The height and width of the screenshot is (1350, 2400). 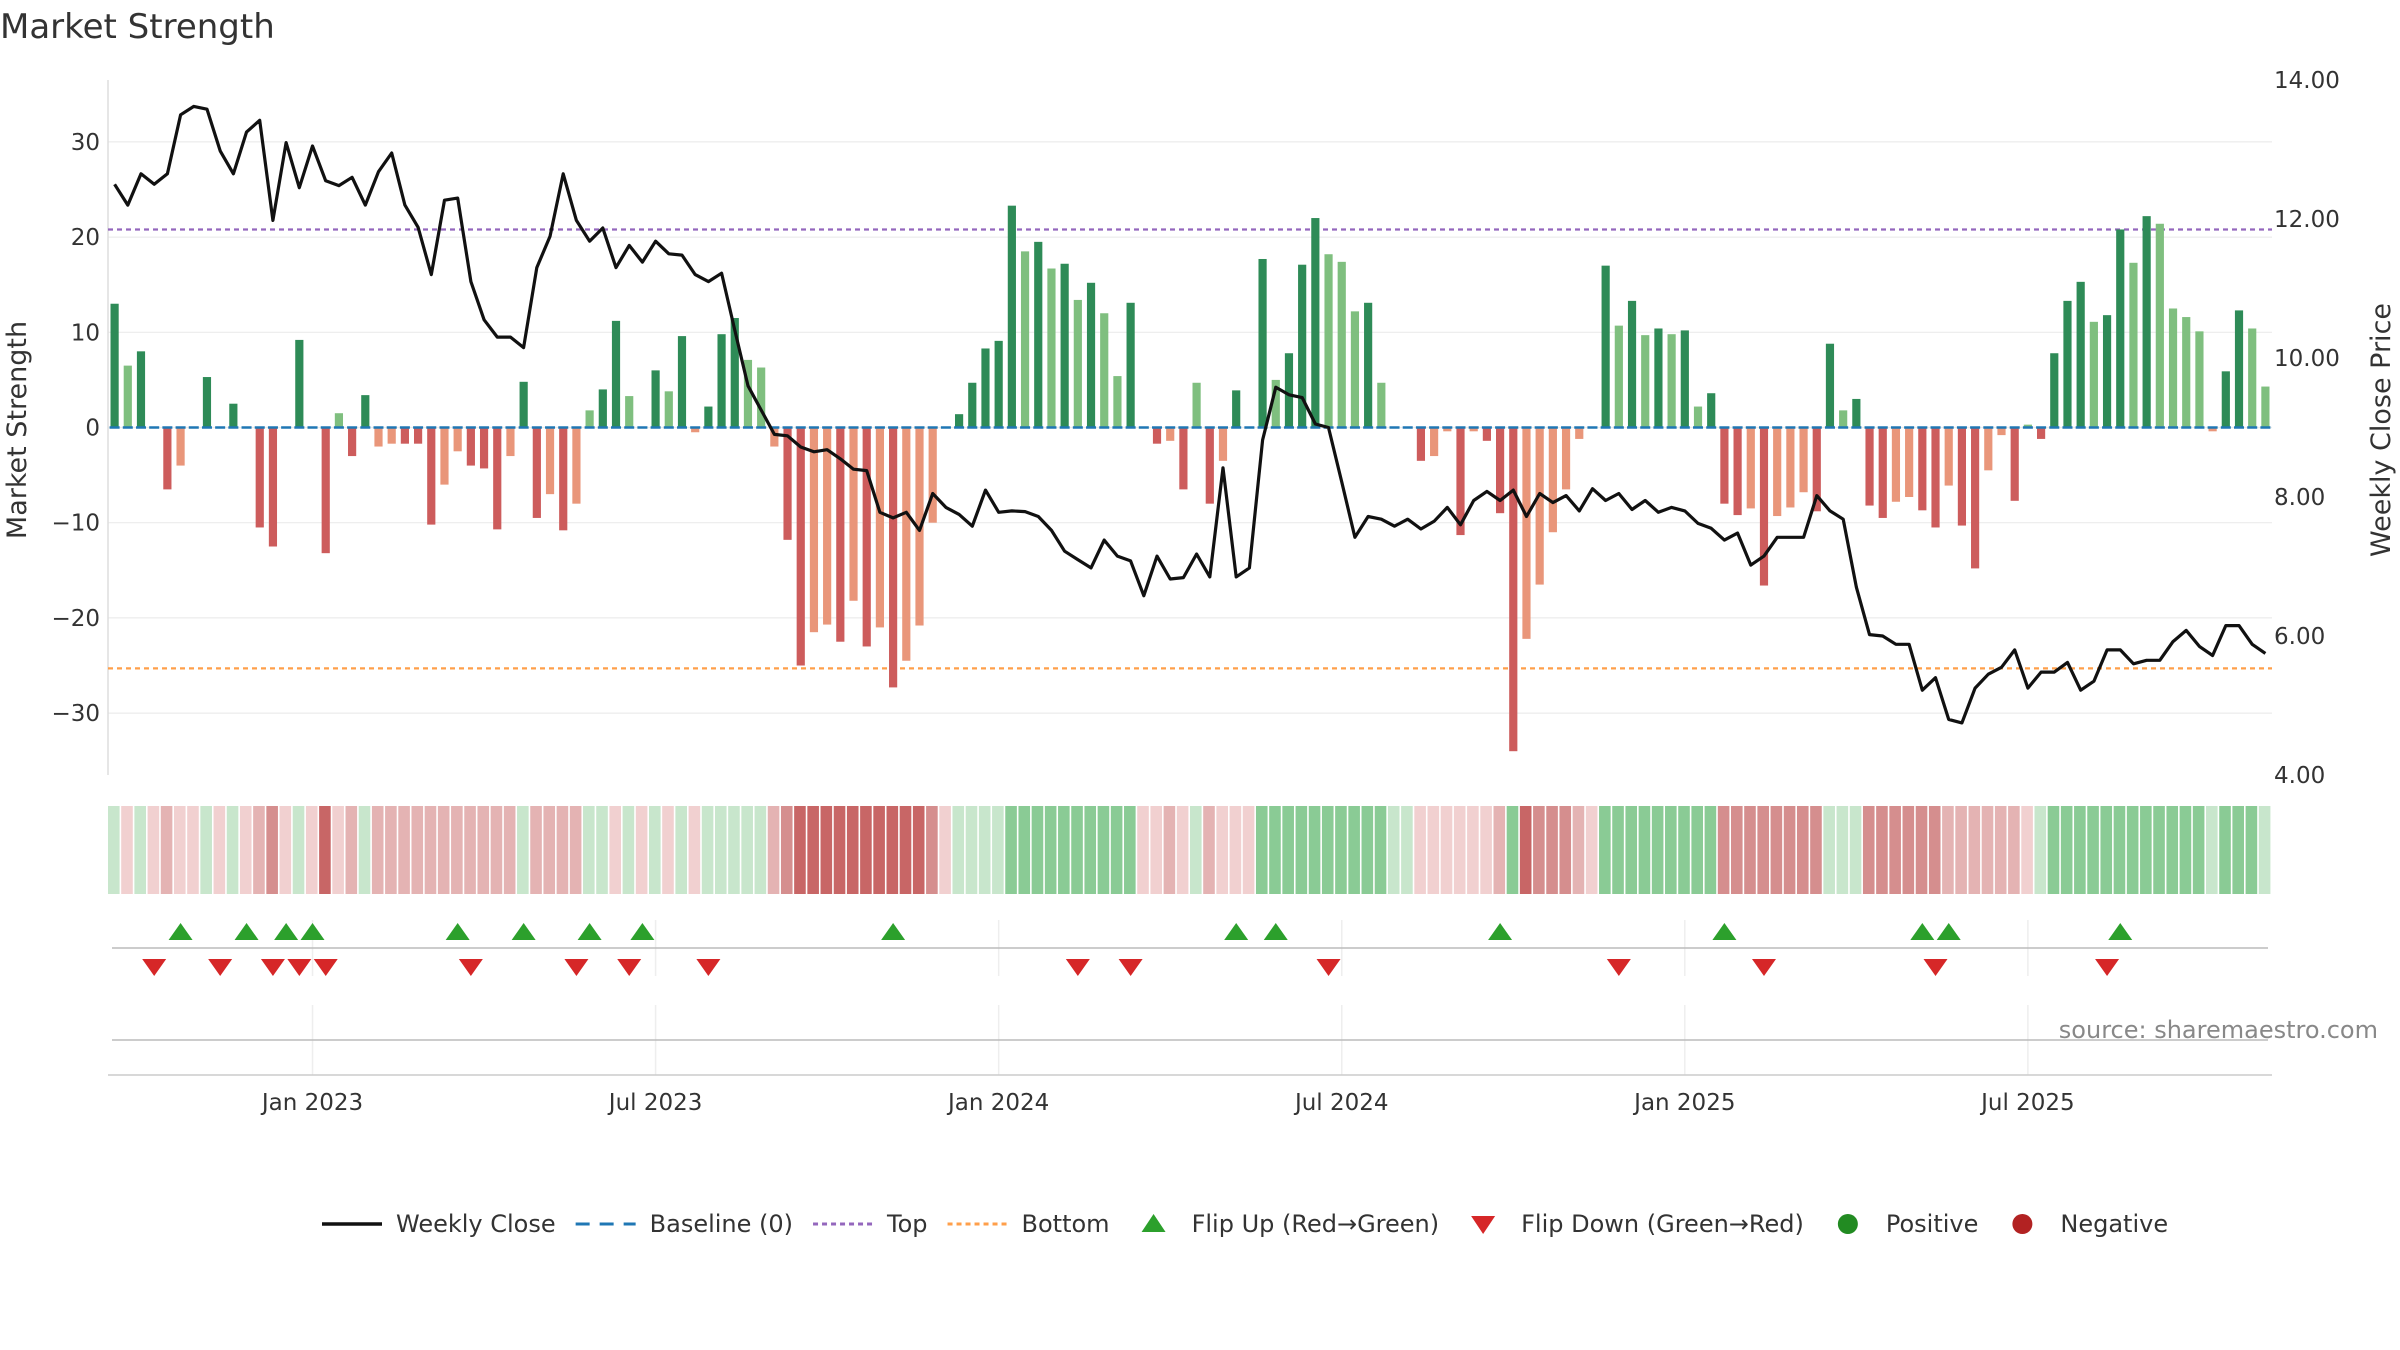 I want to click on source-note: source: sharemaestro.com, so click(x=2218, y=1030).